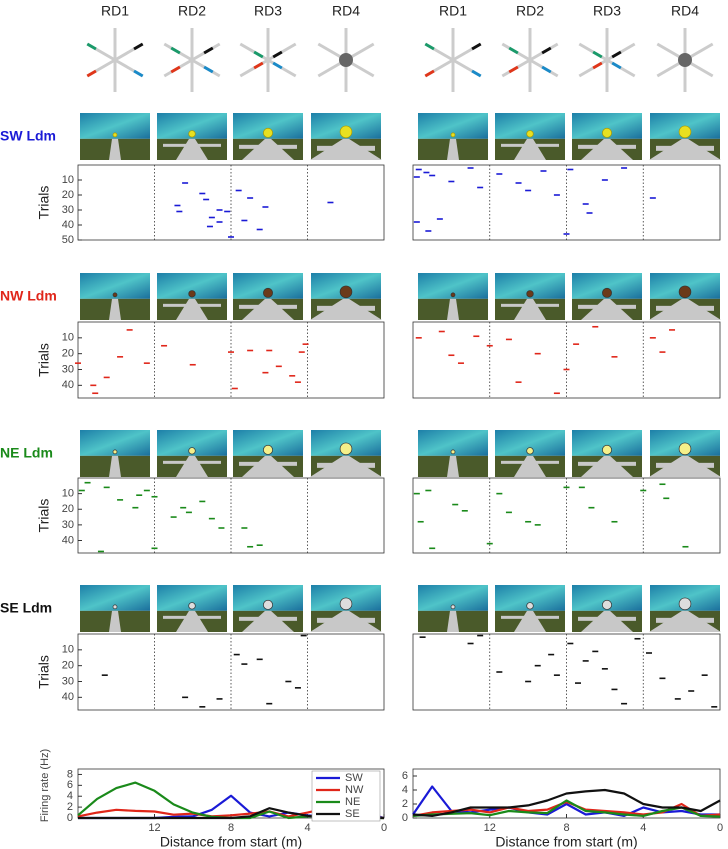 The width and height of the screenshot is (728, 849). I want to click on column-label: RD2, so click(192, 11).